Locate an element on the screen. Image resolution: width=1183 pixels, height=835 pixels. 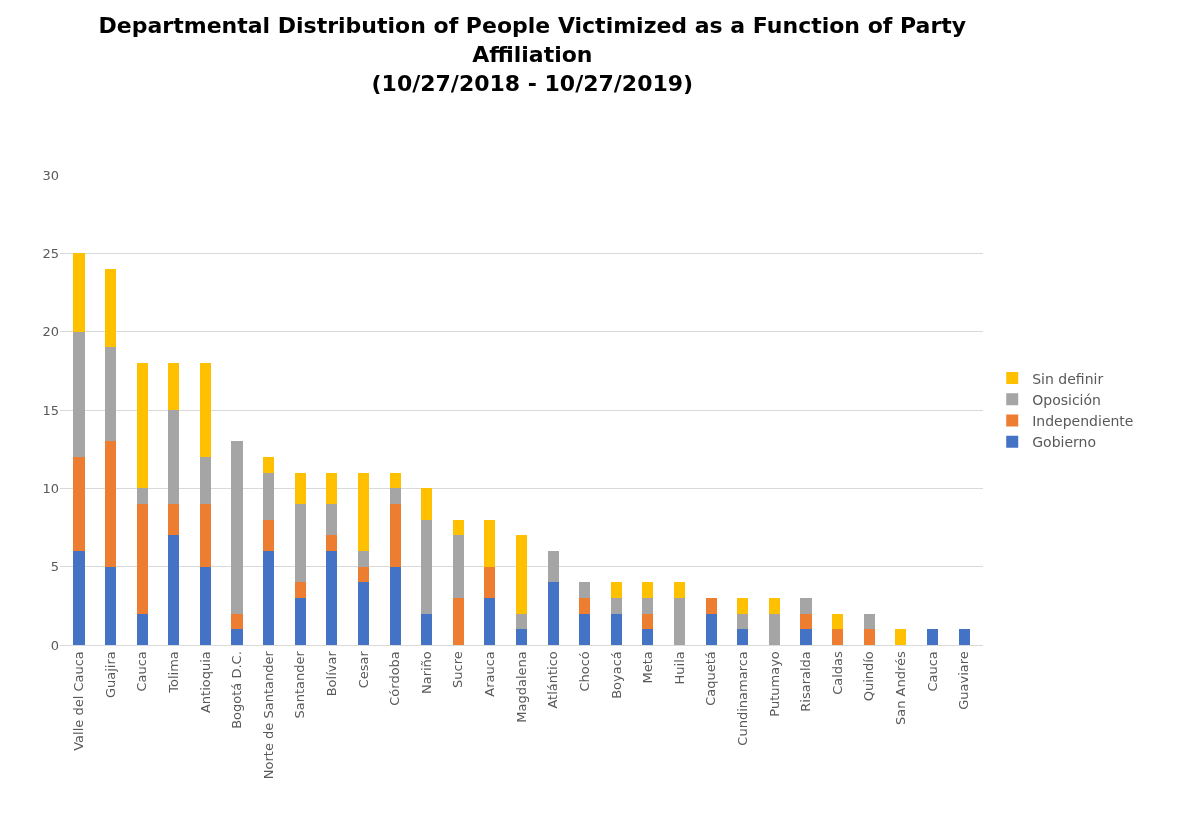
legend-label: Oposición is located at coordinates (1066, 399).